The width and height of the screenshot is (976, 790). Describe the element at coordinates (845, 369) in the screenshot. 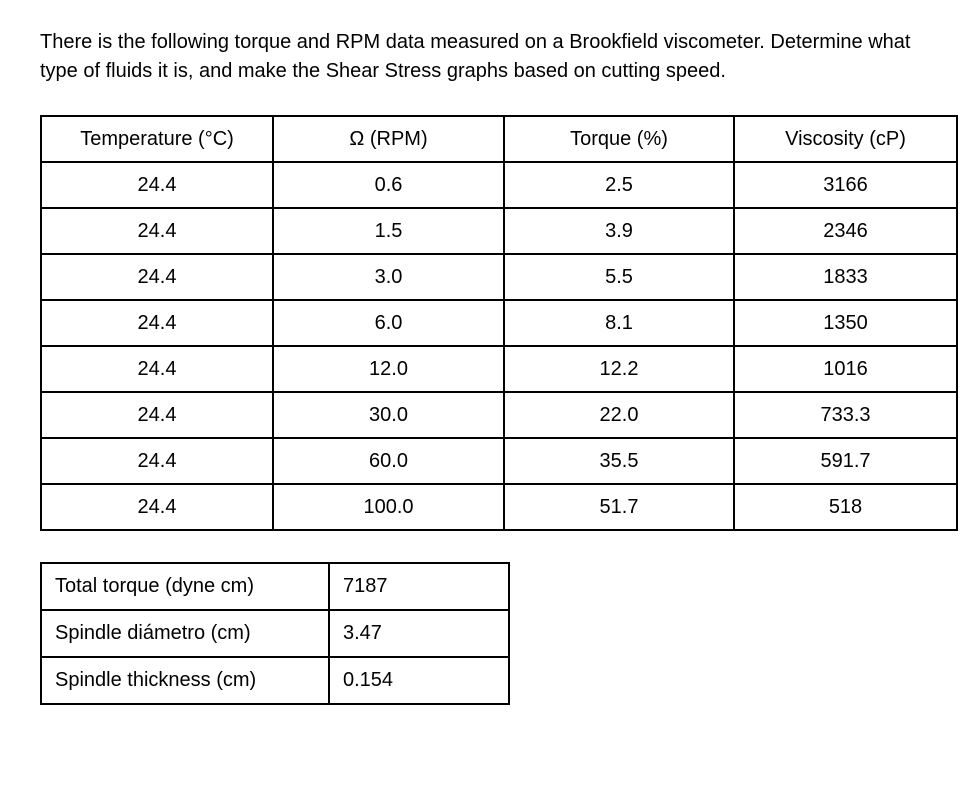

I see `table-cell: 1016` at that location.